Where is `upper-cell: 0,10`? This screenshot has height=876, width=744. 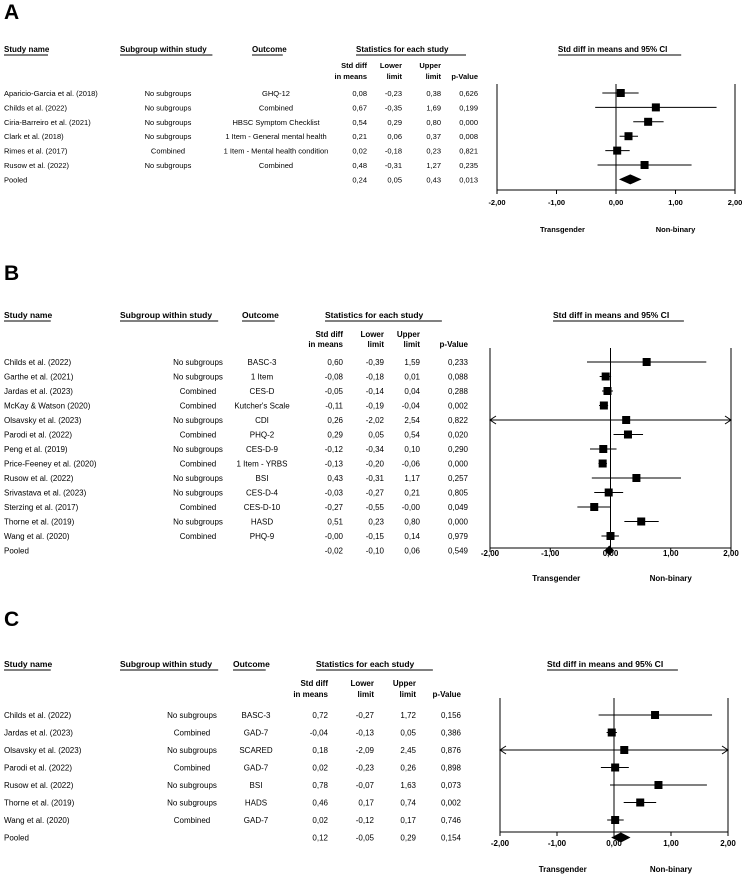
upper-cell: 0,10 is located at coordinates (412, 449).